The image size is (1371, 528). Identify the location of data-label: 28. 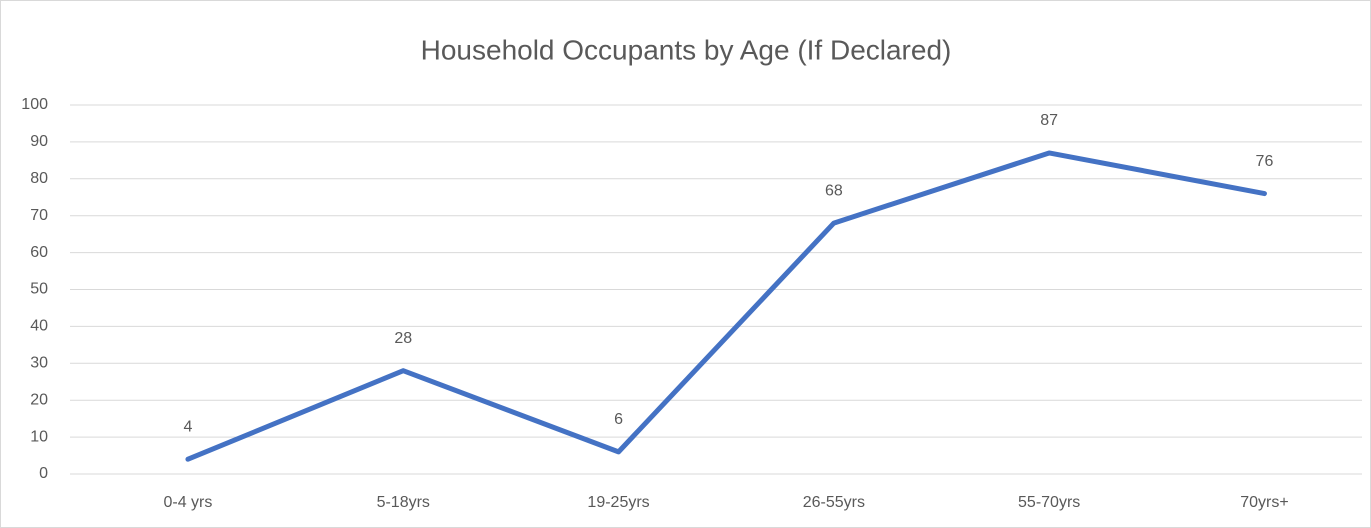
(403, 338).